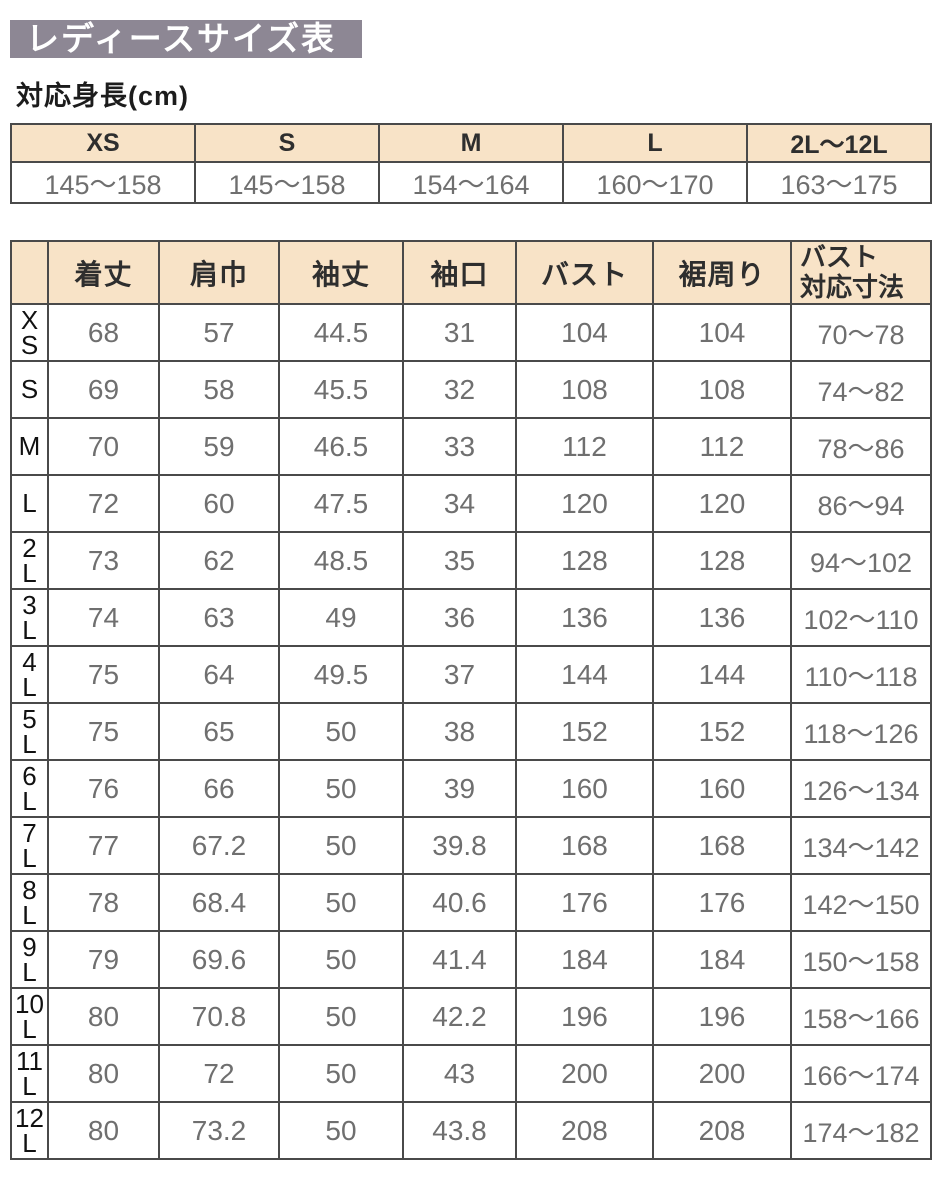 This screenshot has width=940, height=1200. I want to click on size-row: S 69 58 45.5 32 108 108 74～82, so click(471, 389).